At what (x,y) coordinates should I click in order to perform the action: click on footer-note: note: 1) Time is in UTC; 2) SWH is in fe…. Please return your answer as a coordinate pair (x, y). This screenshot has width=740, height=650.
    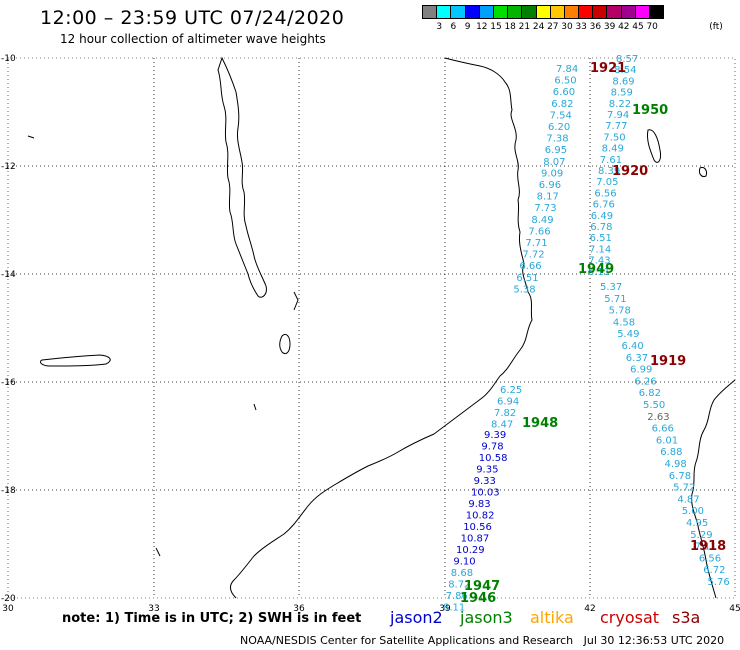
    Looking at the image, I should click on (212, 618).